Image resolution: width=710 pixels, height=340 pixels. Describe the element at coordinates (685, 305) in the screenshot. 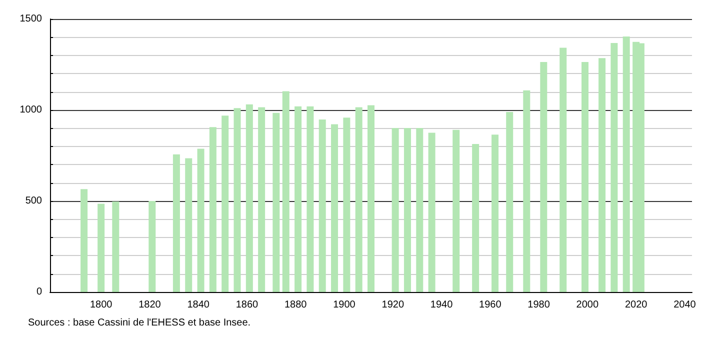

I see `x-tick-label: 2040` at that location.